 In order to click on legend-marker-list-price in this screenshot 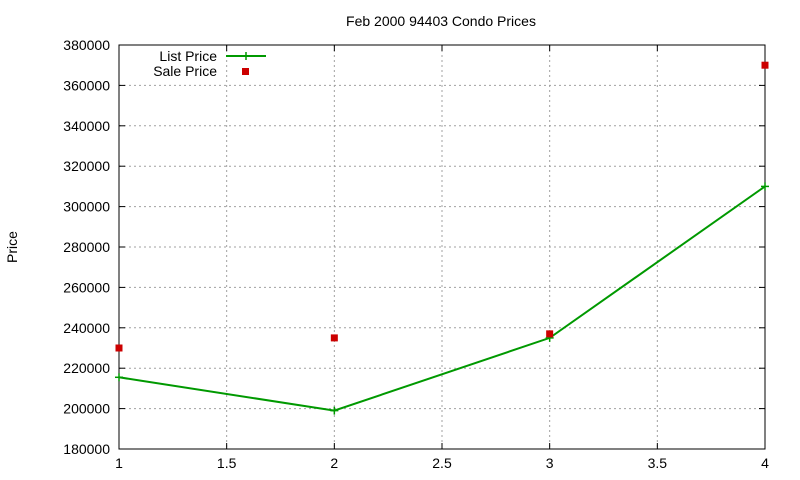, I will do `click(246, 56)`.